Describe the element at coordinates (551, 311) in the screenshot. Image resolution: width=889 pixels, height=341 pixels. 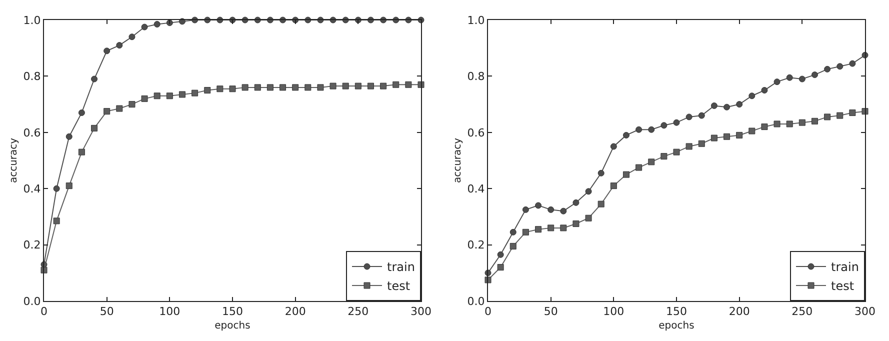
I see `x-tick-label: 50` at that location.